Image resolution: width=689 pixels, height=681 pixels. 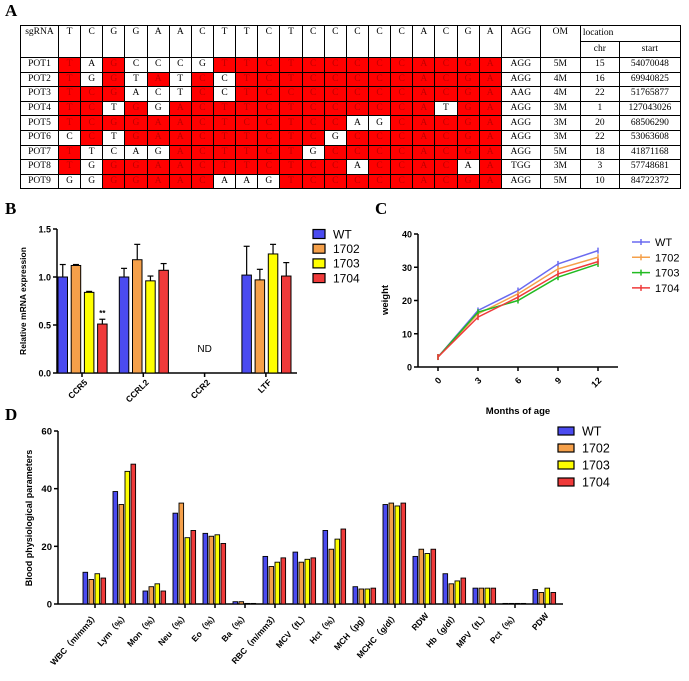 What do you see at coordinates (407, 301) in the screenshot?
I see `y-tick-label: 20` at bounding box center [407, 301].